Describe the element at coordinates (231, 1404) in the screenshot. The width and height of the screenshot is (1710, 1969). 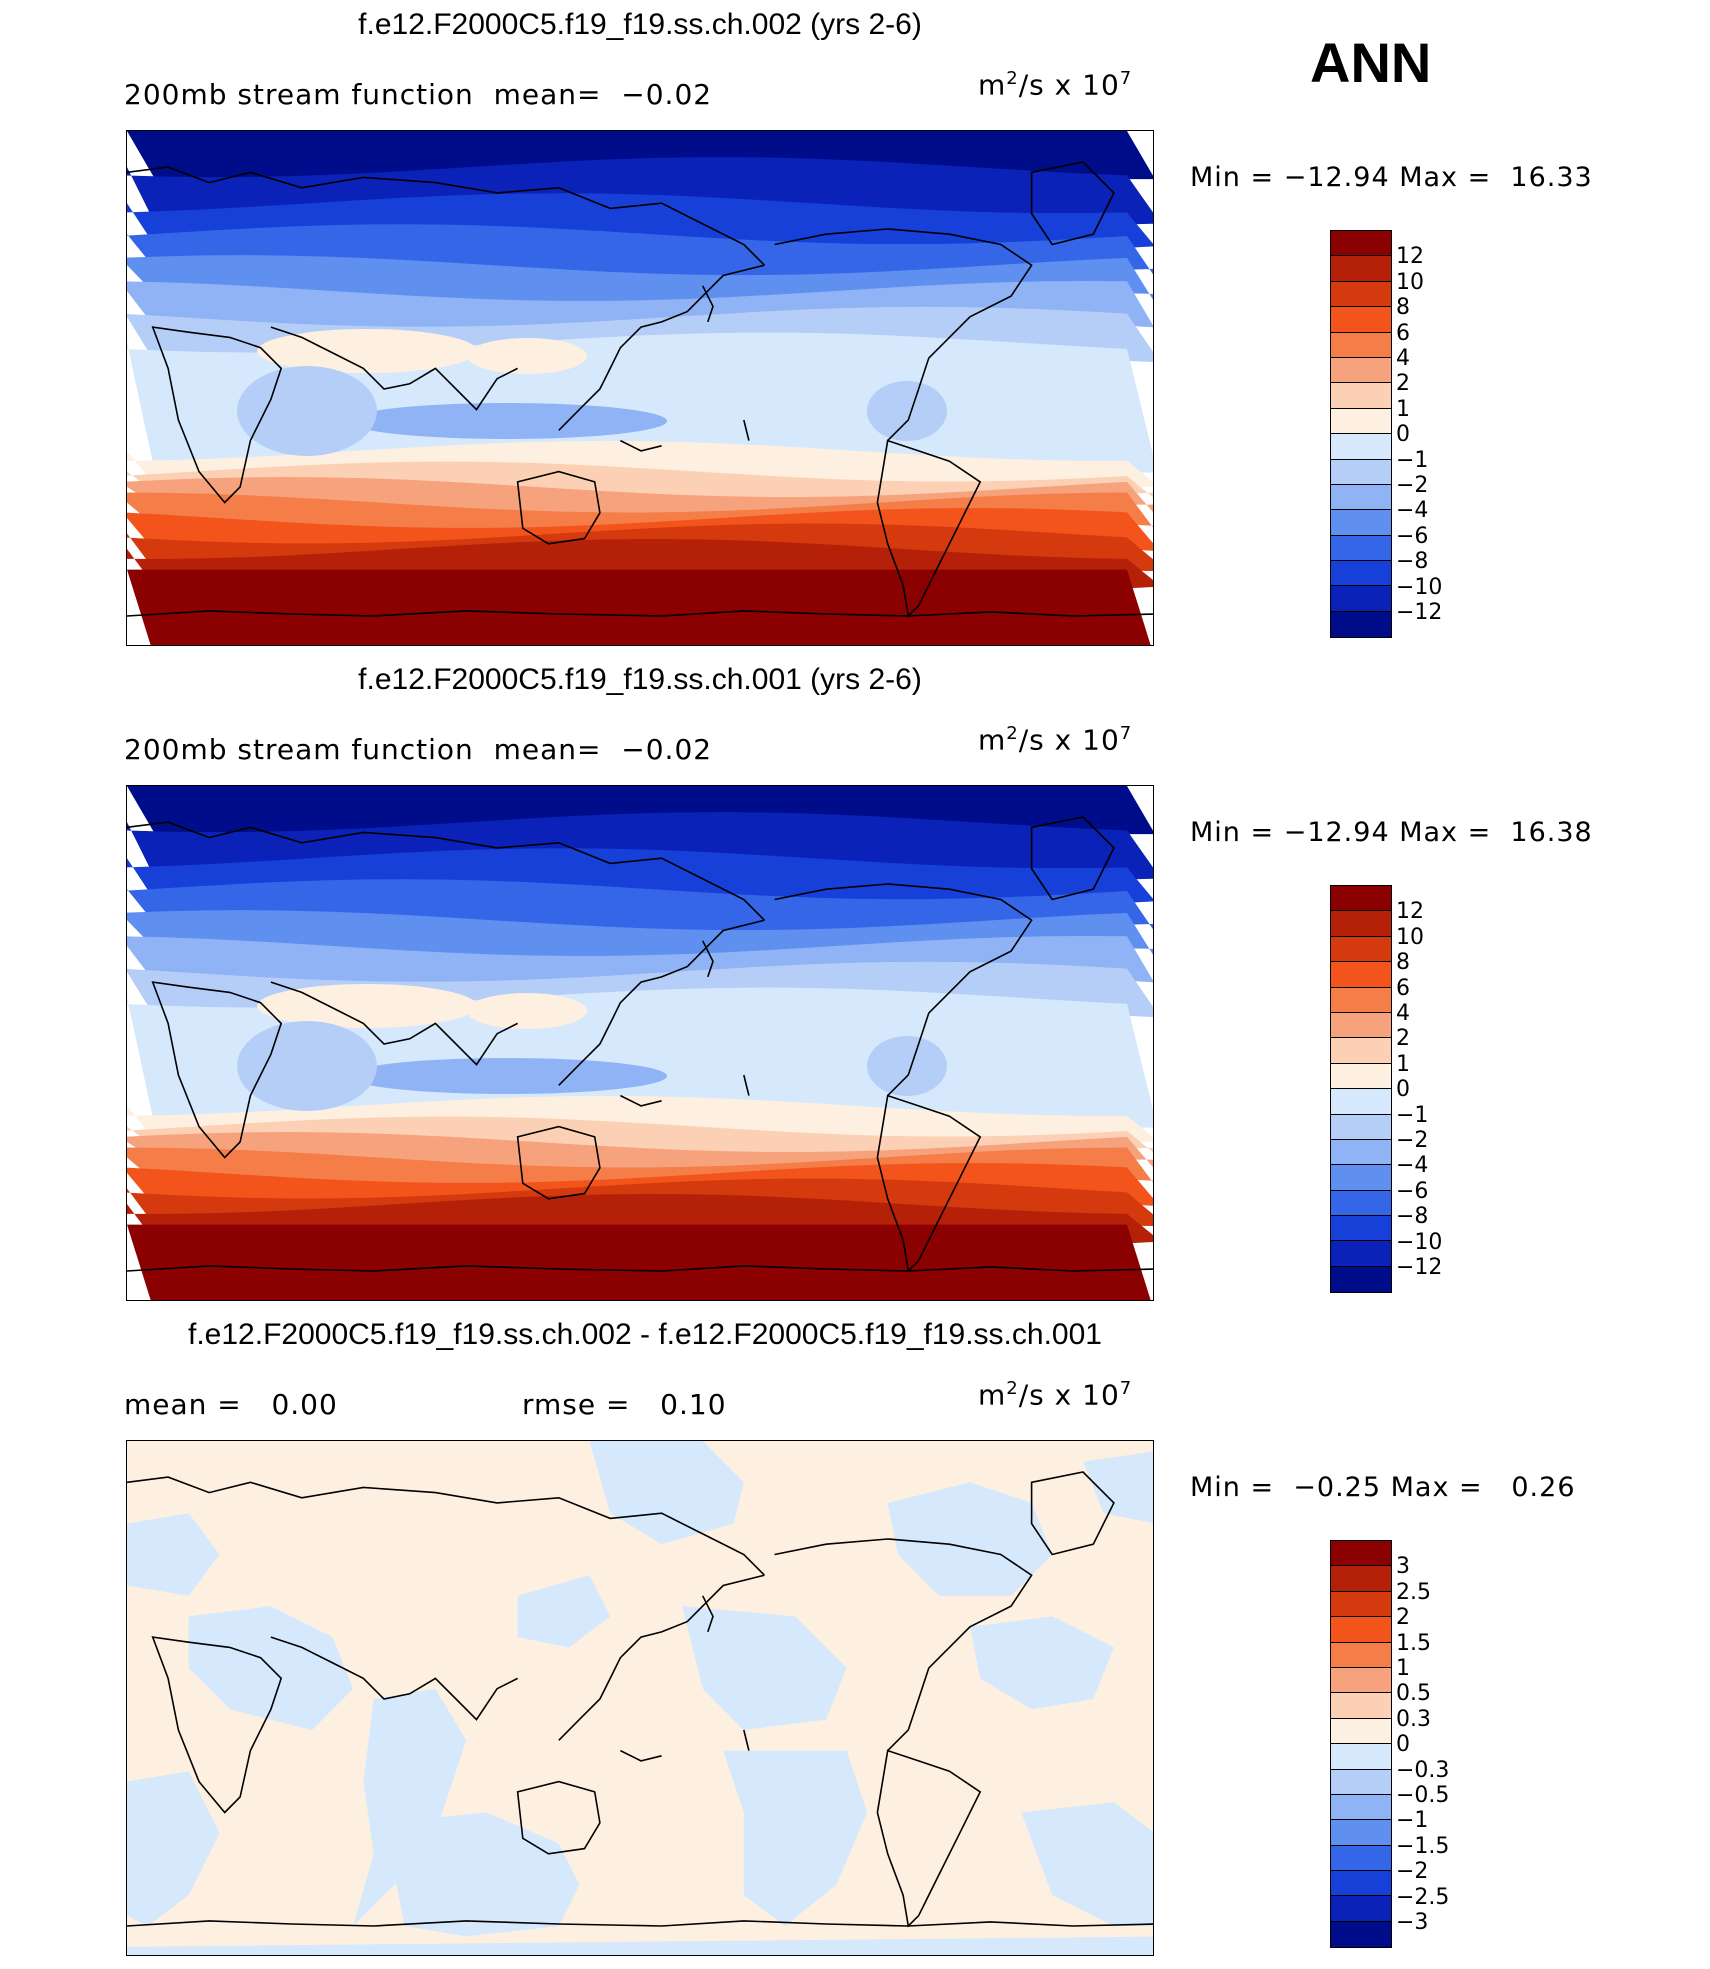
I see `stats-text: mean = 0.00` at that location.